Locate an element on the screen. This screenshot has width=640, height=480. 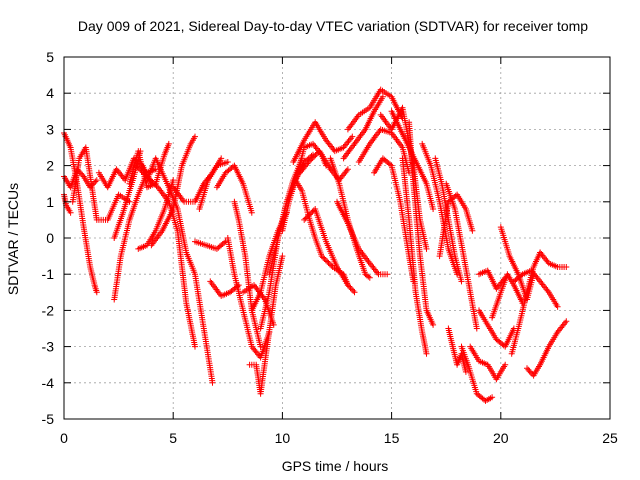
x-tick-label: 10 is located at coordinates (283, 438).